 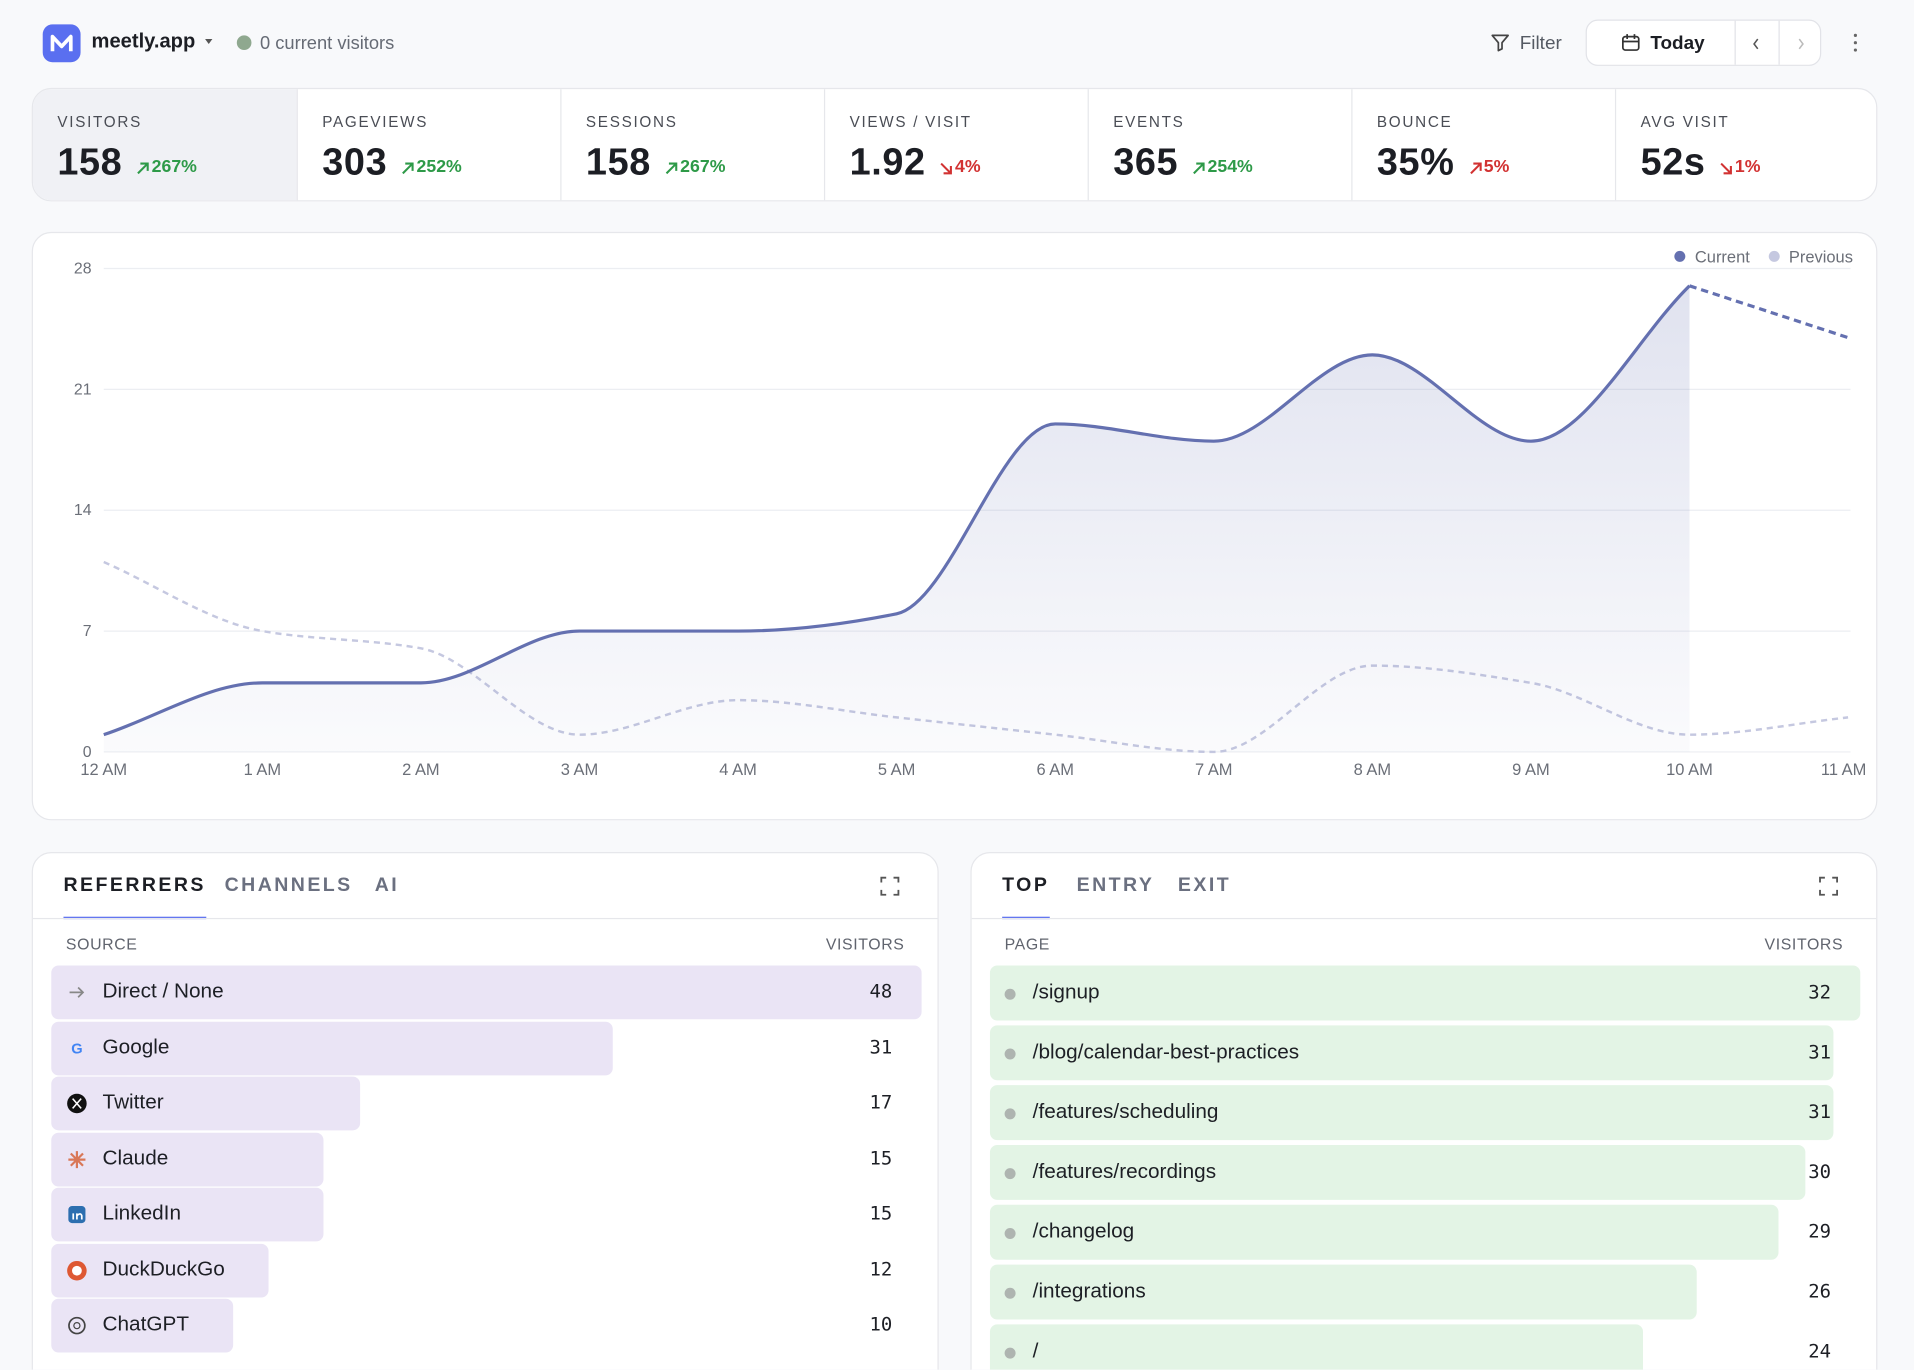 I want to click on line-incomplete, so click(x=1769, y=312).